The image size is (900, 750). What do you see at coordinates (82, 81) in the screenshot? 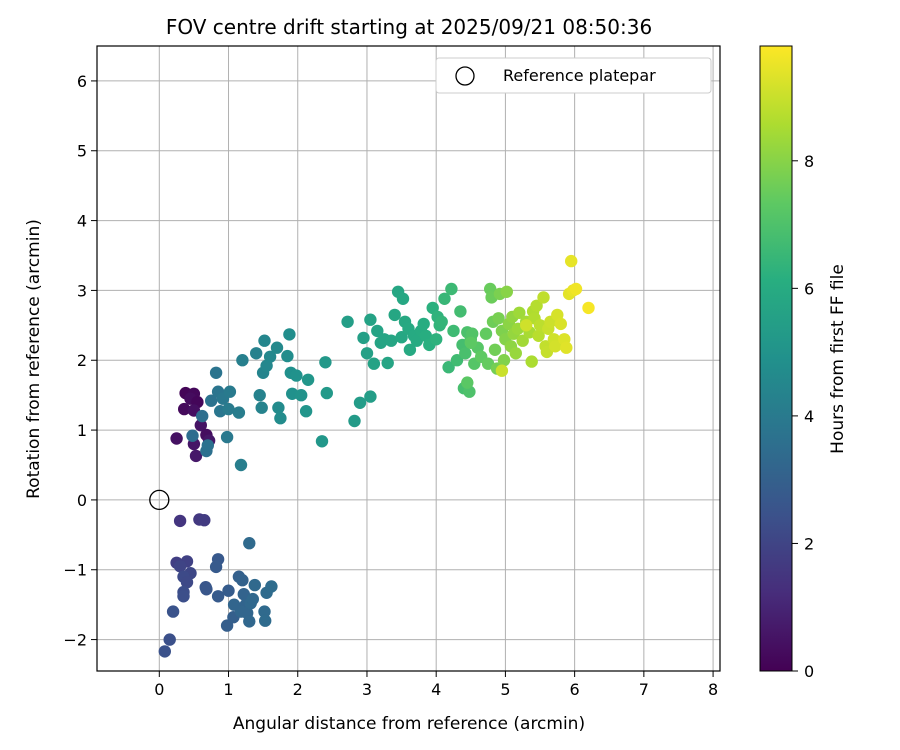
I see `y-tick-label: 6` at bounding box center [82, 81].